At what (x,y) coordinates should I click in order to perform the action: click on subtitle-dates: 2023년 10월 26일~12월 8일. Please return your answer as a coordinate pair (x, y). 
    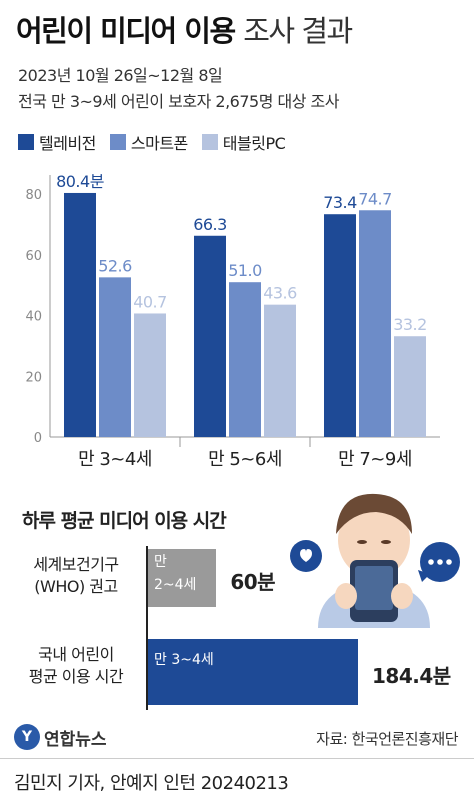
    Looking at the image, I should click on (120, 75).